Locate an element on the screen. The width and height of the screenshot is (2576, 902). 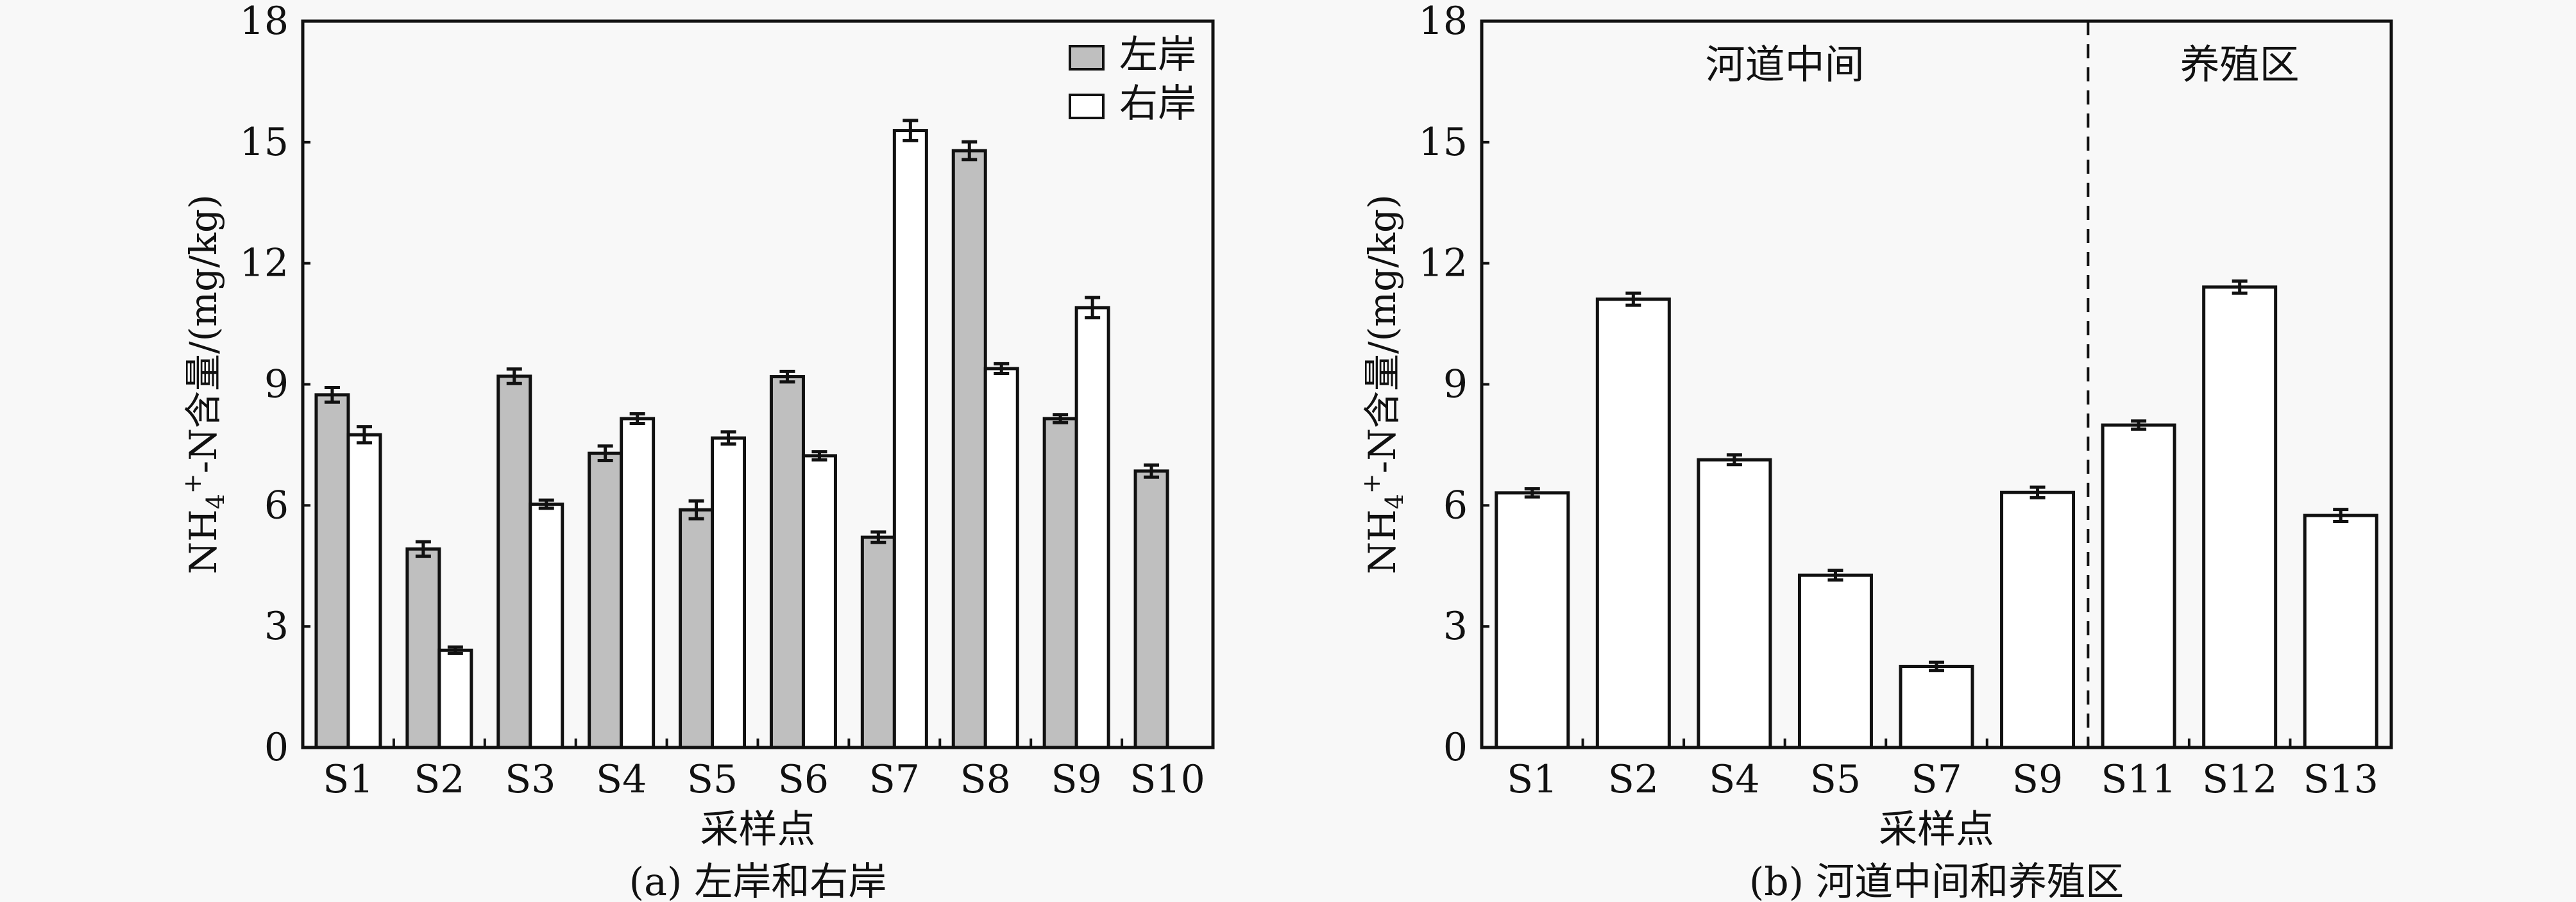
region-label: 养殖区 is located at coordinates (2240, 64).